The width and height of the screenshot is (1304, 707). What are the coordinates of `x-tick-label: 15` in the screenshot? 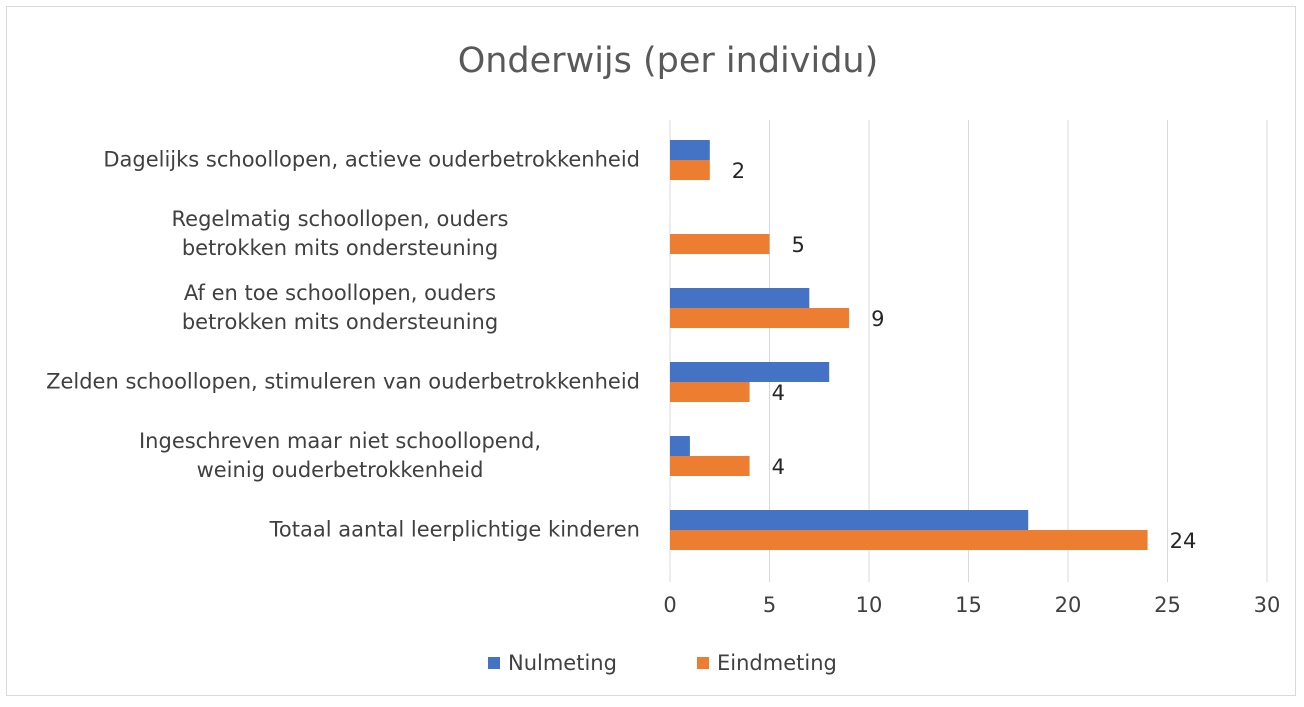 It's located at (968, 605).